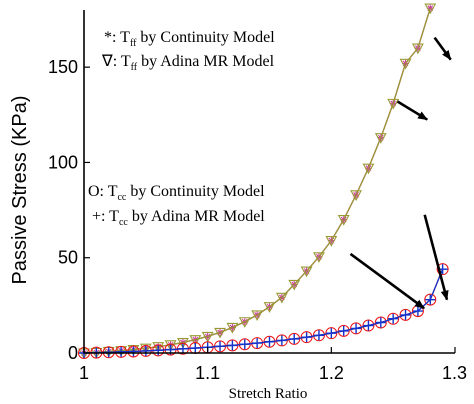 This screenshot has height=404, width=474. What do you see at coordinates (68, 258) in the screenshot?
I see `y-tick-label: 50` at bounding box center [68, 258].